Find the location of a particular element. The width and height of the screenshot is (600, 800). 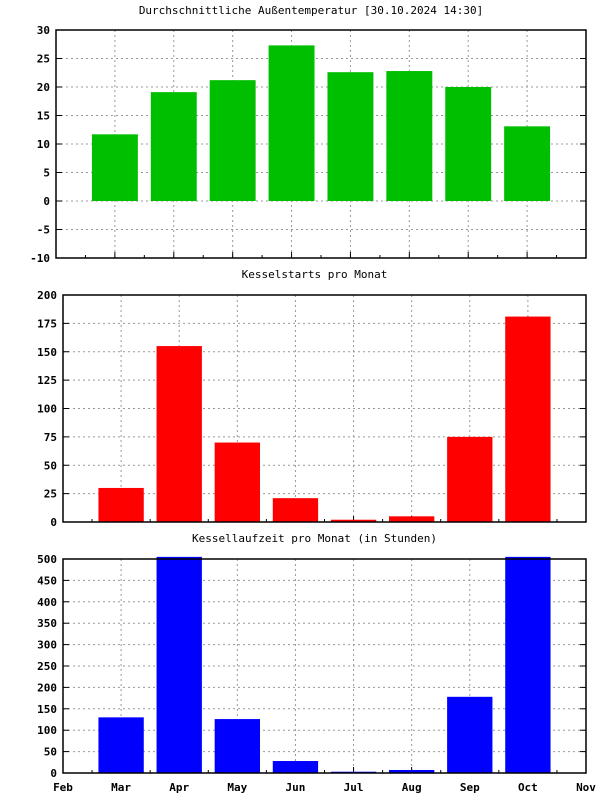

y-tick-label: 20 is located at coordinates (43, 87).